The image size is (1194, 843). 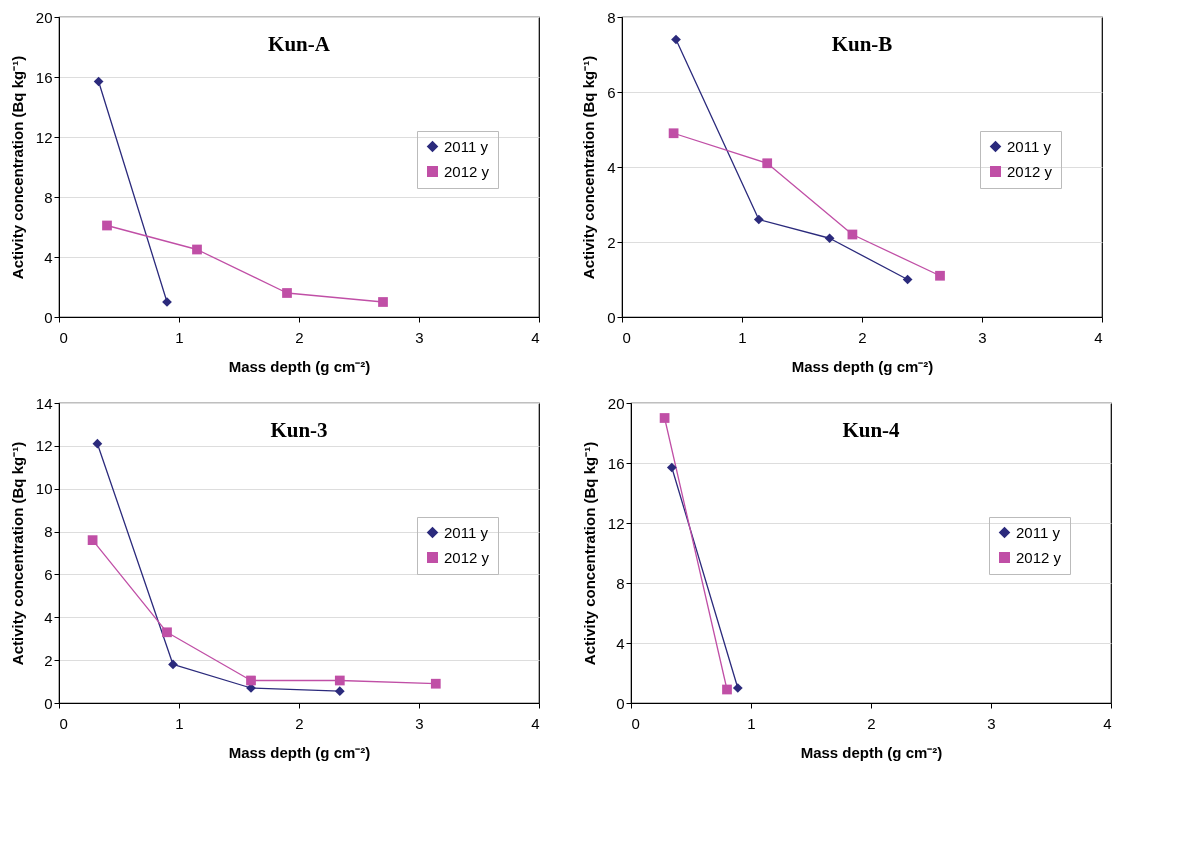 I want to click on text: Kun-3, so click(x=299, y=430).